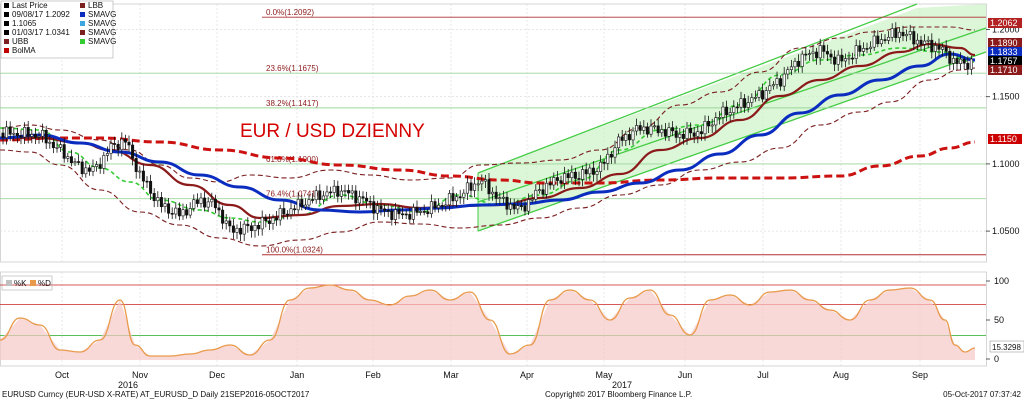  Describe the element at coordinates (982, 394) in the screenshot. I see `footer-right: 05-Oct-2017 07:37:42` at that location.